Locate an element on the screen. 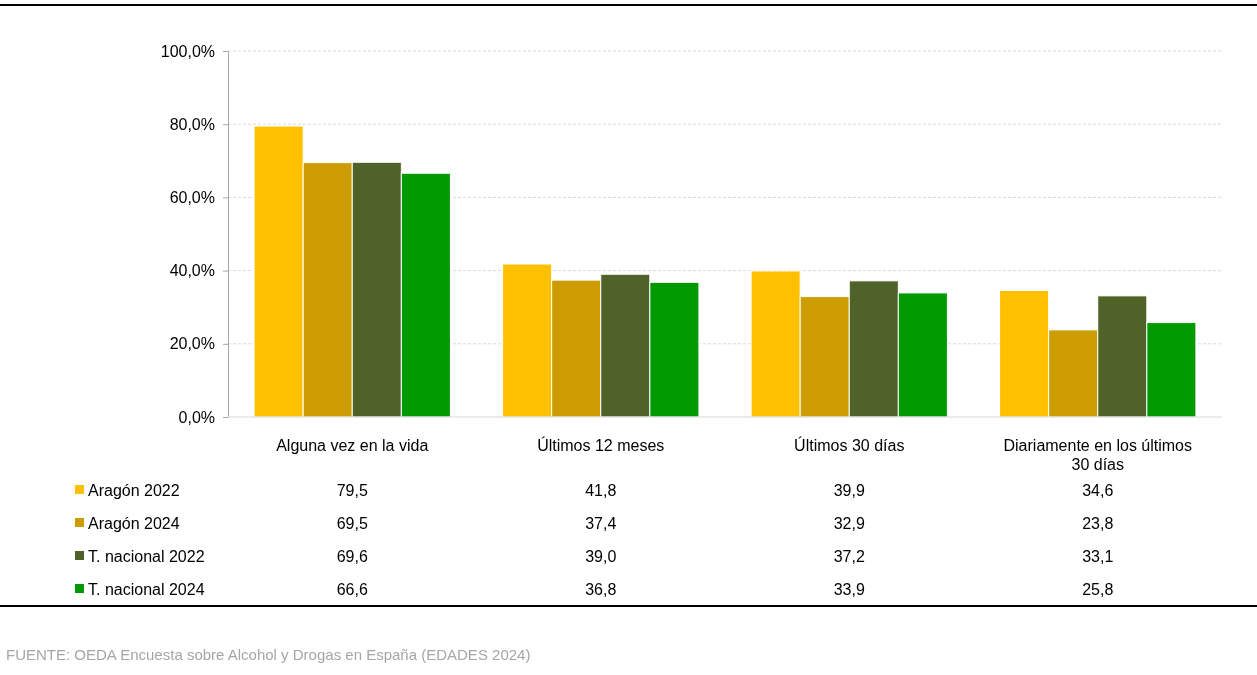 The height and width of the screenshot is (675, 1257). data-label: 69,5 is located at coordinates (352, 523).